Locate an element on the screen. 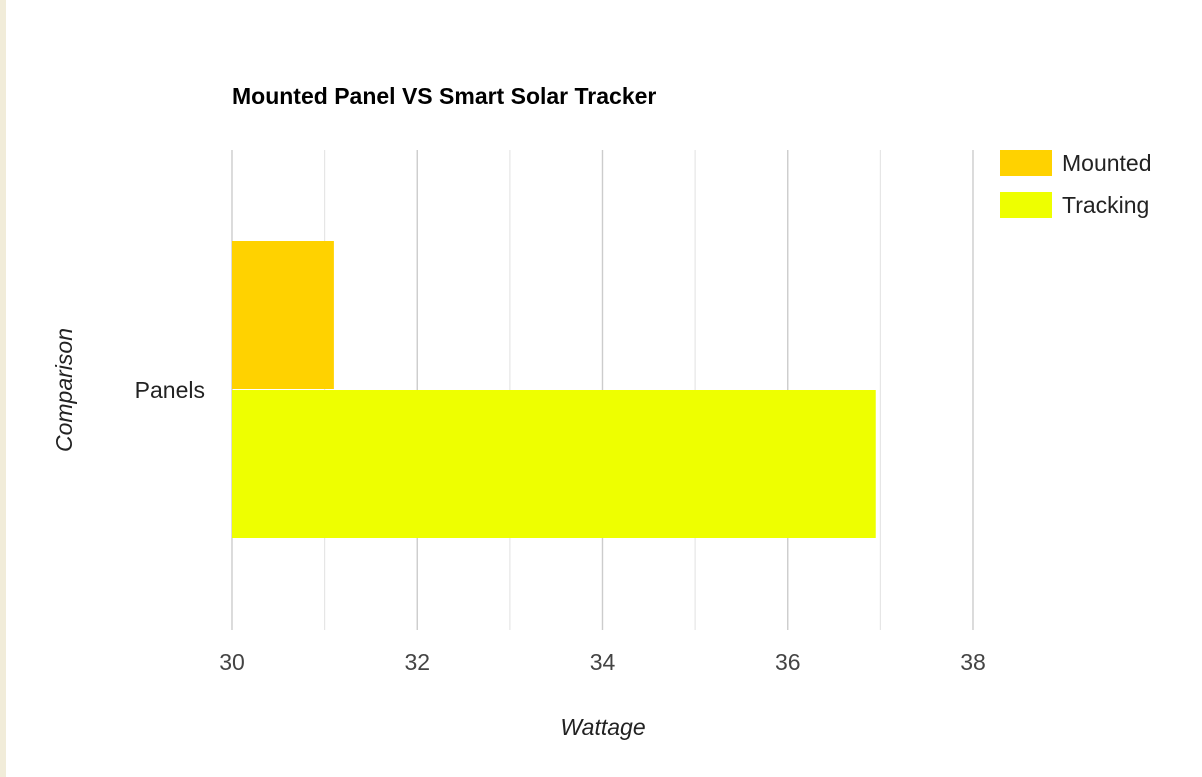  legend: Mounted Tracking is located at coordinates (1076, 184).